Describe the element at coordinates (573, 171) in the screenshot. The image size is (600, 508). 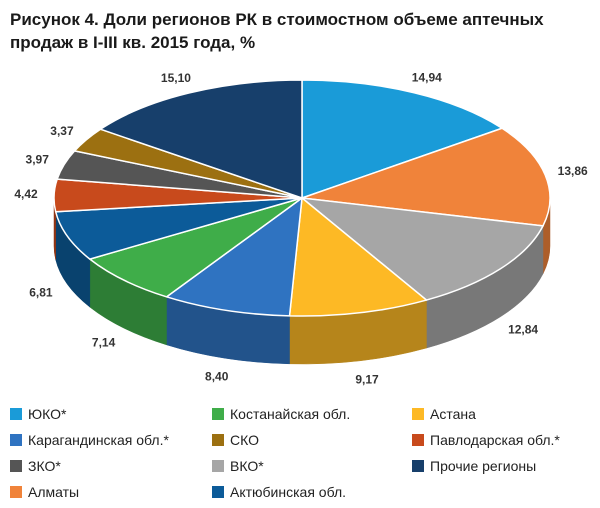
I see `data-label-алматы: 13,86` at that location.